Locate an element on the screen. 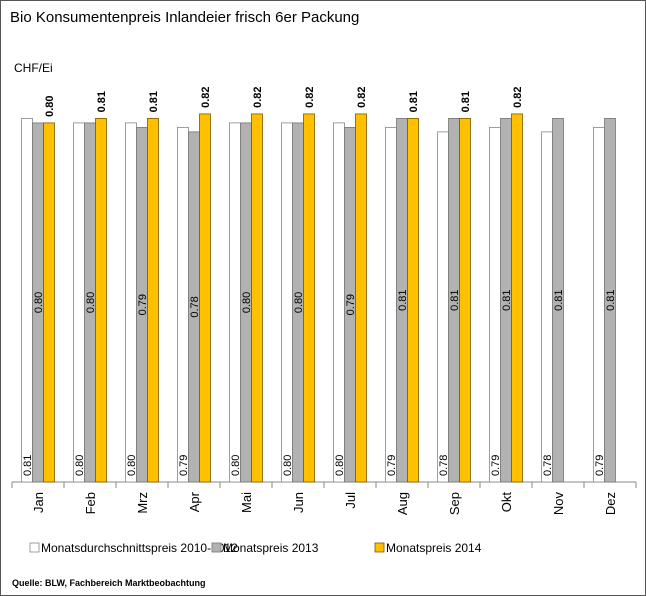 Image resolution: width=646 pixels, height=596 pixels. x-tick-label: Sep is located at coordinates (454, 503).